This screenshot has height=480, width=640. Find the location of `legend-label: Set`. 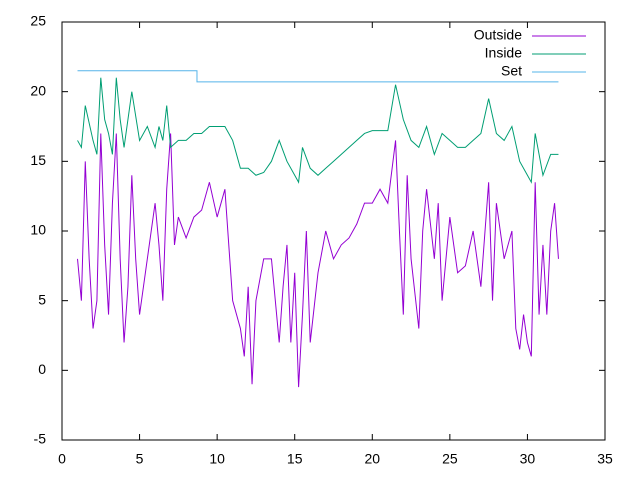

legend-label: Set is located at coordinates (511, 71).